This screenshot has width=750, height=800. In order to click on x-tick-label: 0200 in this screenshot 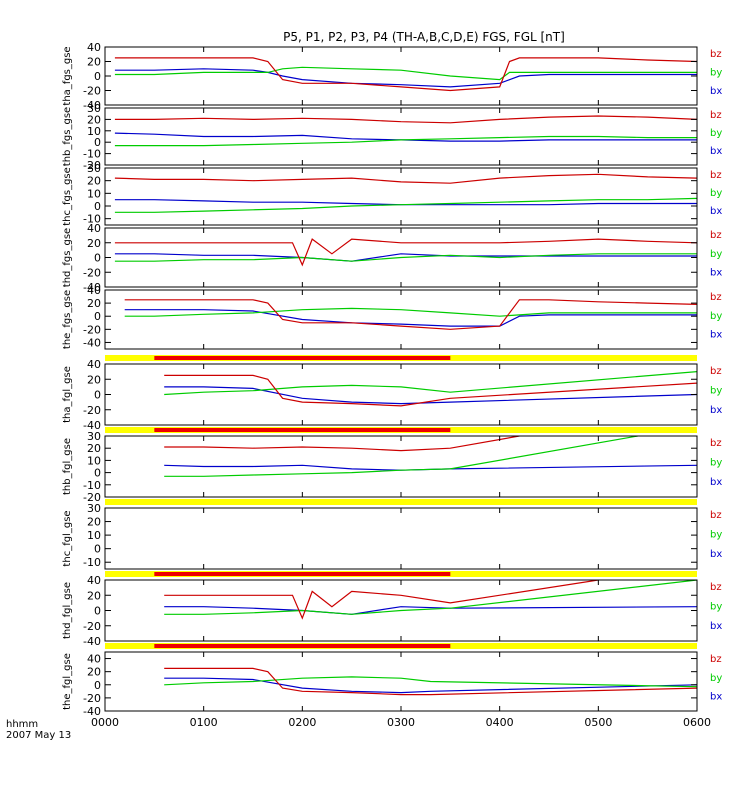, I will do `click(302, 722)`.